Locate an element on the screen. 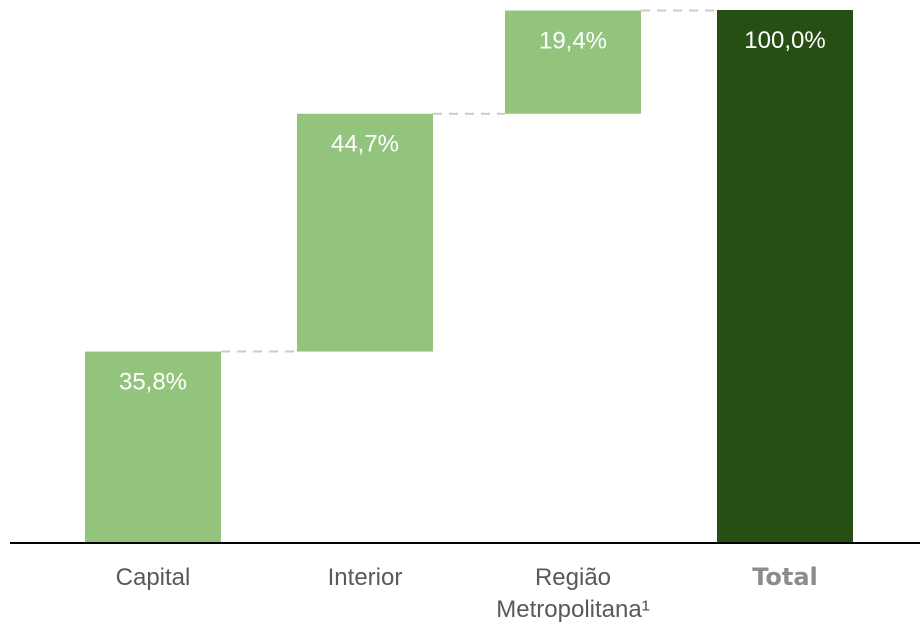  category-label-1: Capital is located at coordinates (153, 577).